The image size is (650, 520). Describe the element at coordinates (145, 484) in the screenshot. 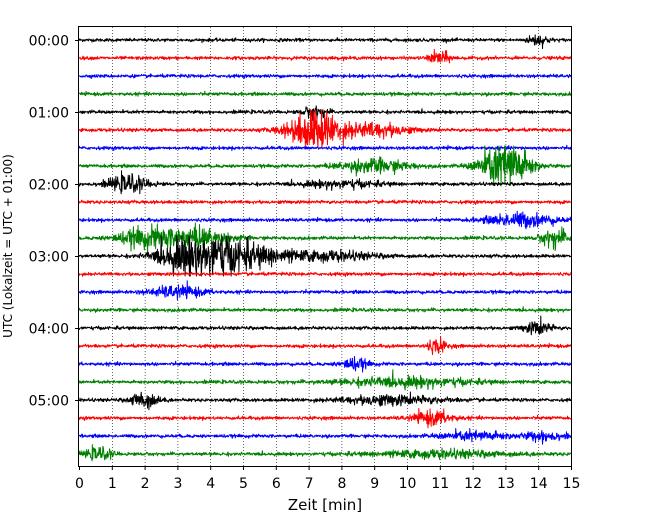

I see `x-tick-label-2: 2` at that location.